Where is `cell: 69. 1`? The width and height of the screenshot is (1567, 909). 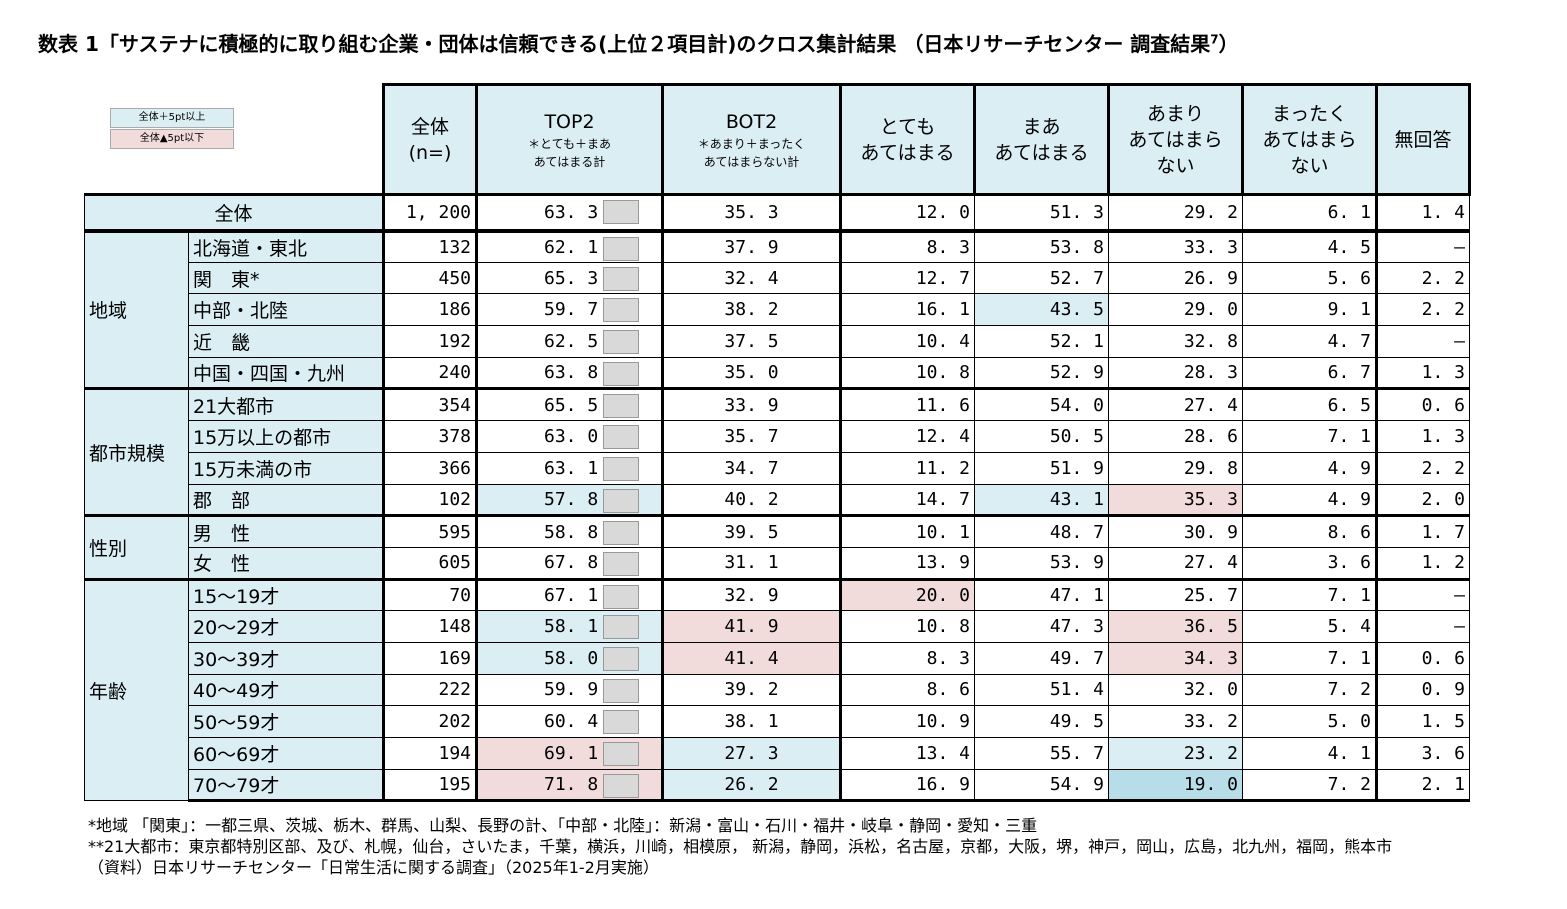 cell: 69. 1 is located at coordinates (569, 753).